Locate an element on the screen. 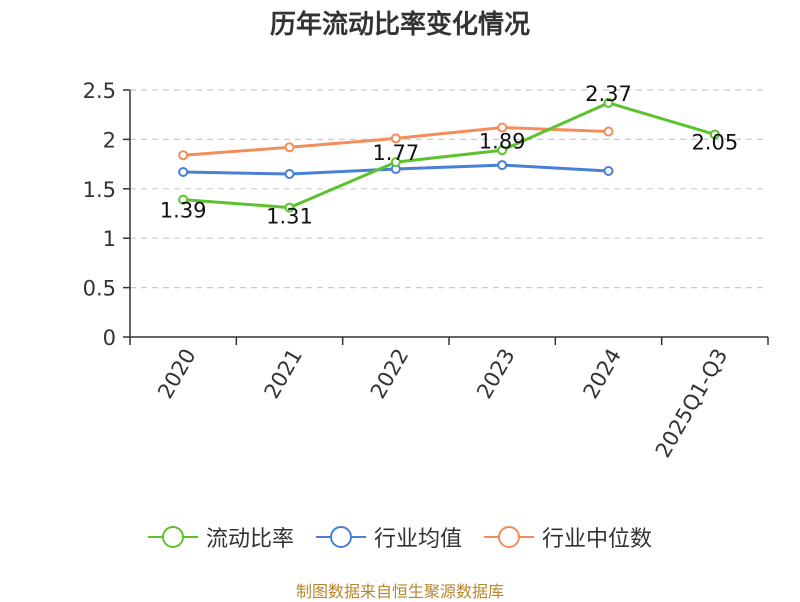  x-tick-label: 2024 is located at coordinates (603, 374).